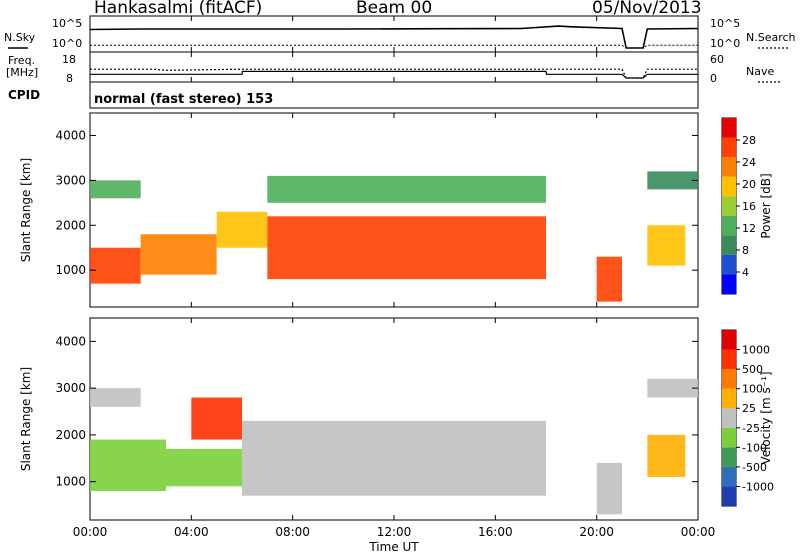  Describe the element at coordinates (184, 99) in the screenshot. I see `cpid-text: normal (fast stereo) 153` at that location.